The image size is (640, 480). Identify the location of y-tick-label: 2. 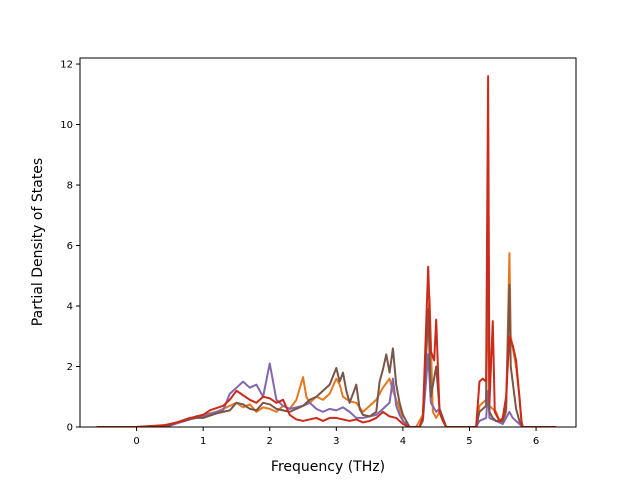
(70, 367).